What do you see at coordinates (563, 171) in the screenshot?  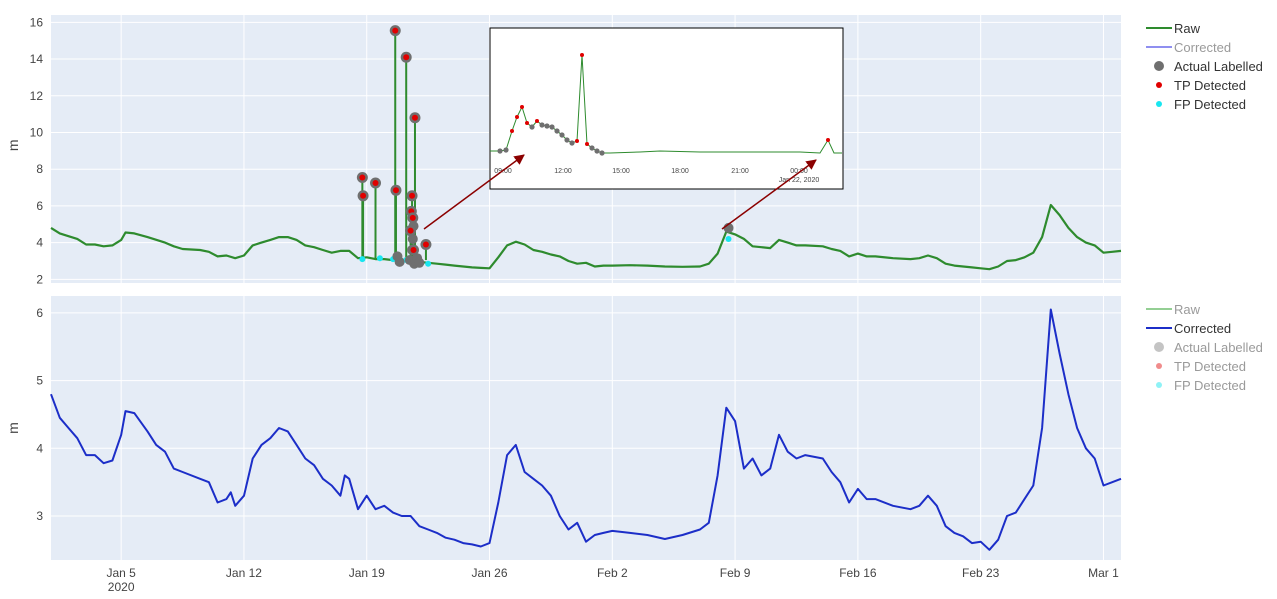 I see `inset-x-tick-label: 12:00` at bounding box center [563, 171].